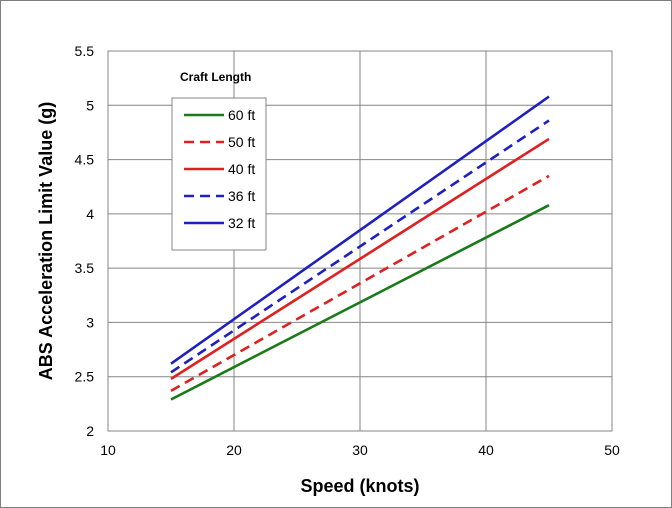 The image size is (672, 508). Describe the element at coordinates (612, 450) in the screenshot. I see `x-tick-label: 50` at that location.